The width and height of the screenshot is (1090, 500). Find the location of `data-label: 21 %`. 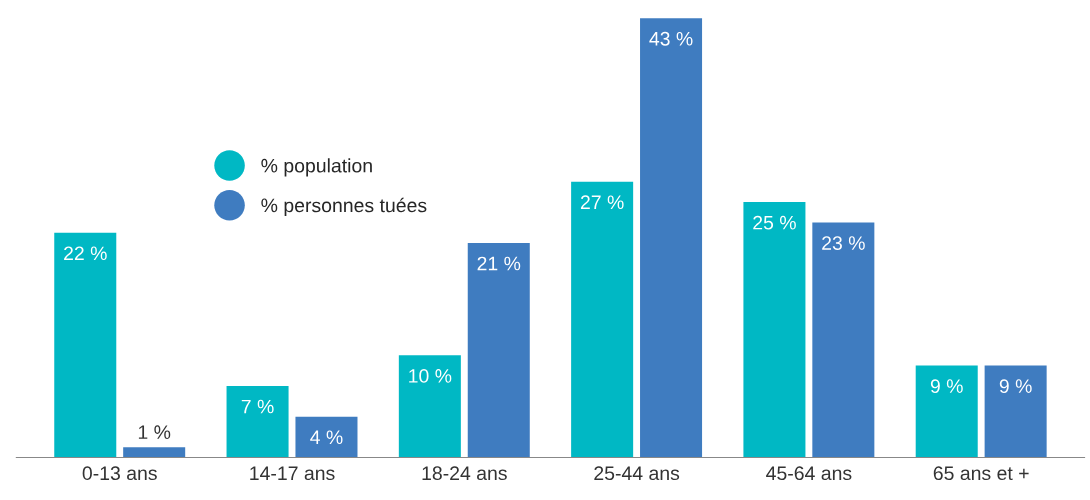

data-label: 21 % is located at coordinates (499, 263).